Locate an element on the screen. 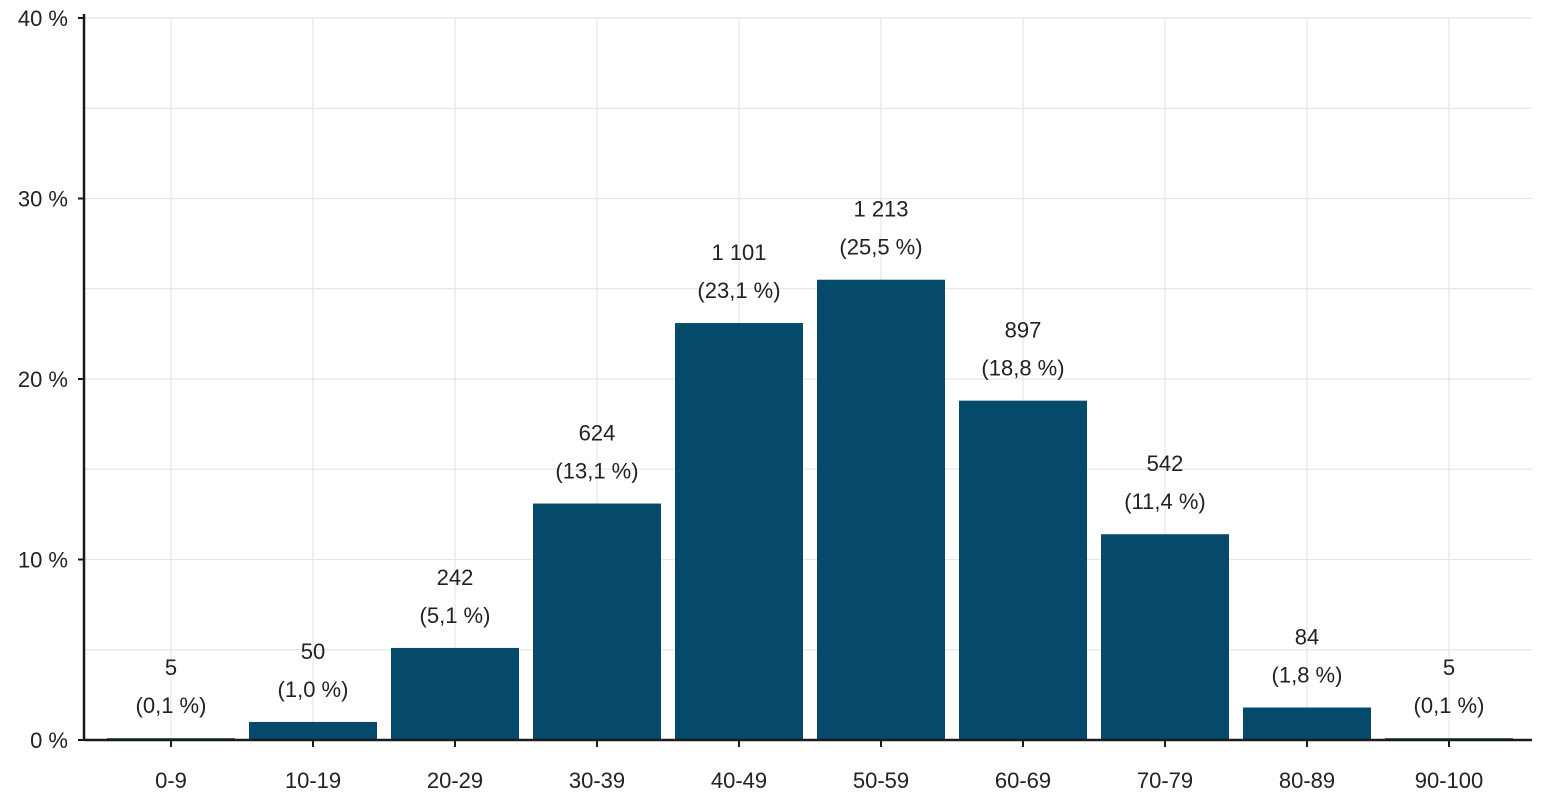 This screenshot has height=800, width=1546. data-label-count: 84 is located at coordinates (1307, 637).